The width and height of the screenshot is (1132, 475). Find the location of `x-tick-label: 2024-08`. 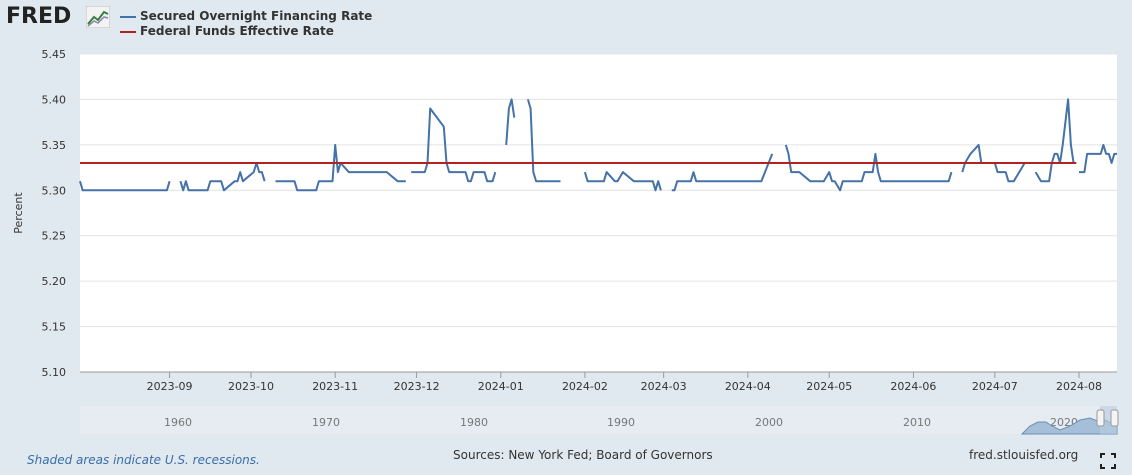

x-tick-label: 2024-08 is located at coordinates (1079, 386).